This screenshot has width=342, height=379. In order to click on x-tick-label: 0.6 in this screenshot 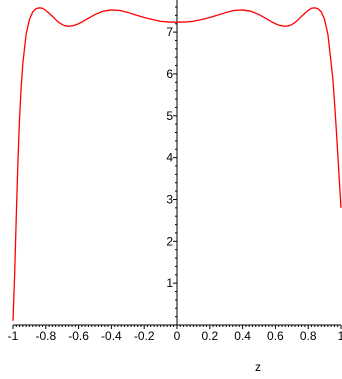, I will do `click(275, 336)`.